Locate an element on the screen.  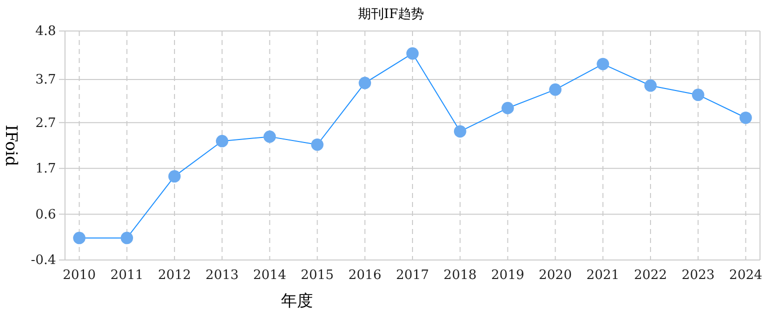
y-tick-label: 4.8 is located at coordinates (45, 32).